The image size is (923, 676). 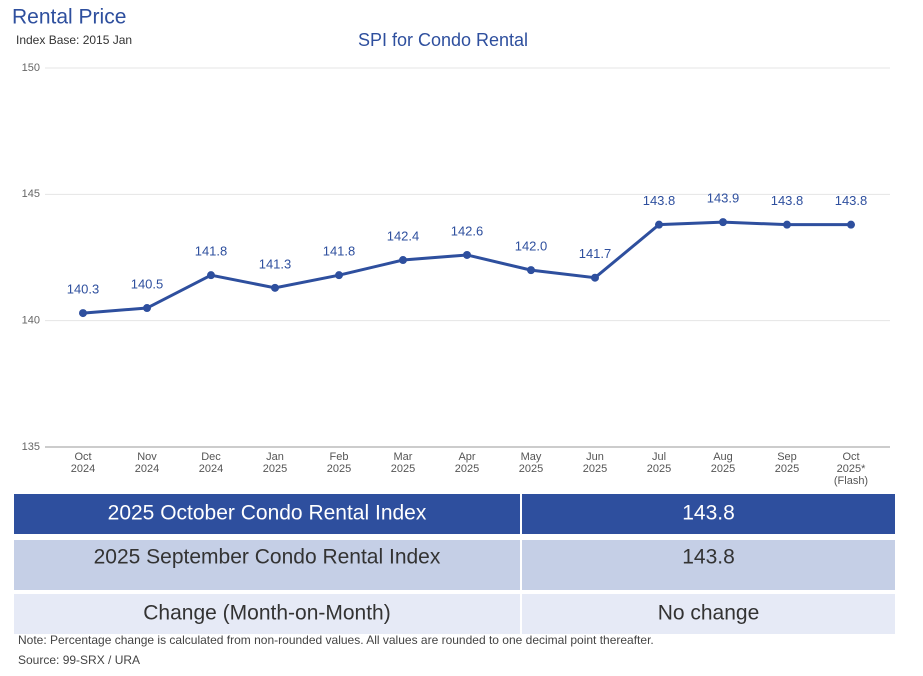 I want to click on x-tick-label: Feb 2025, so click(x=339, y=463).